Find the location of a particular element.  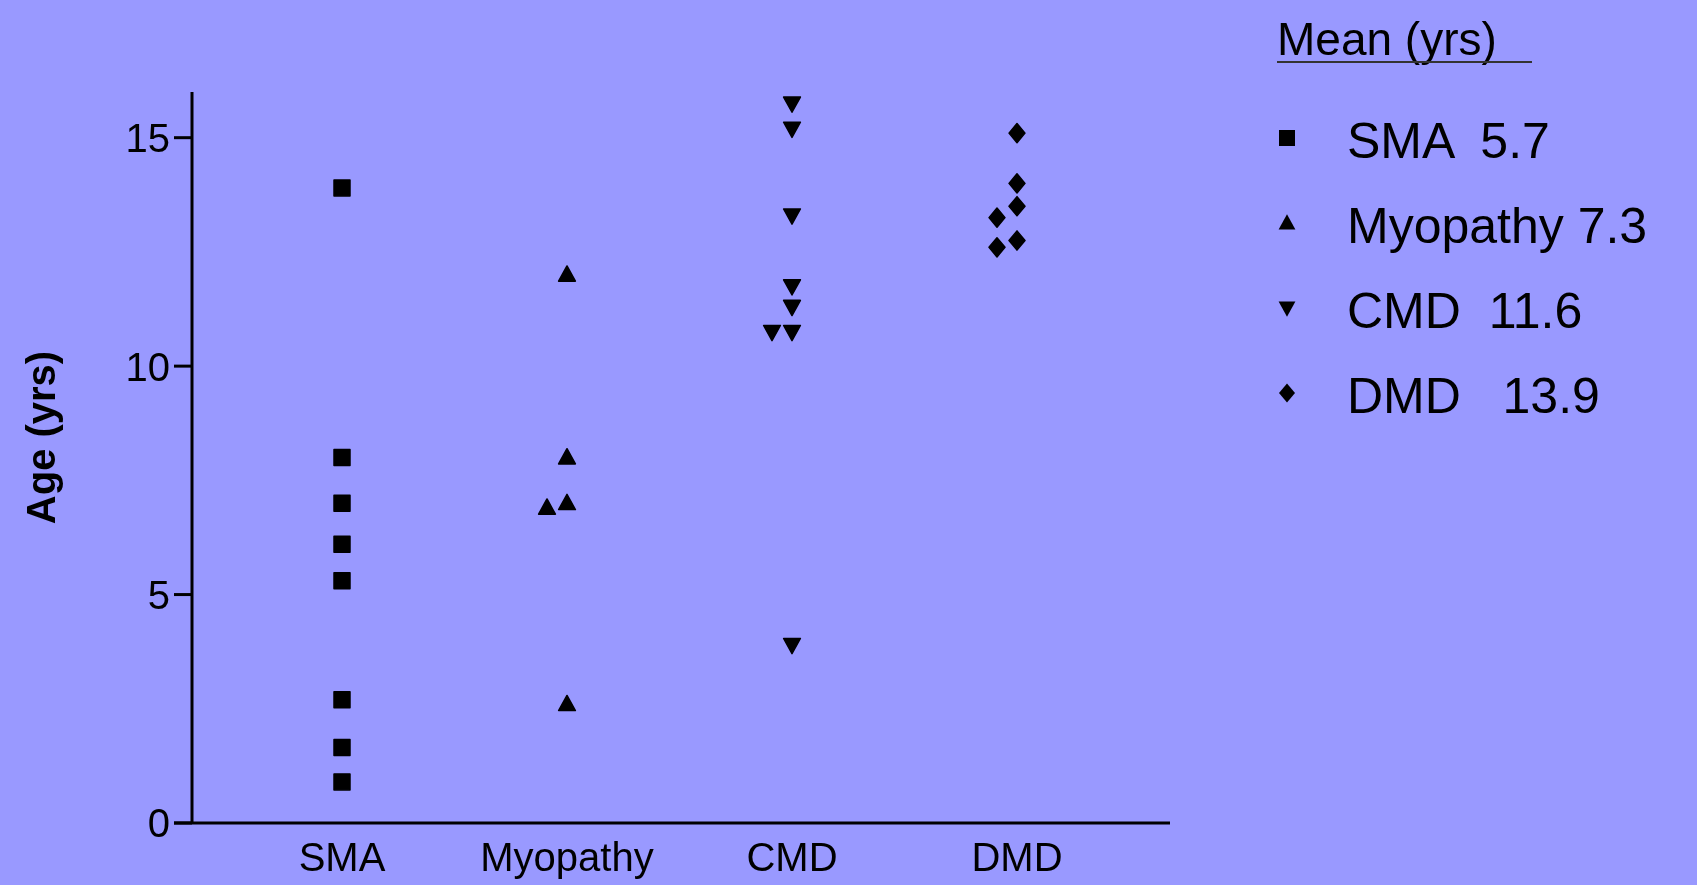

y-tick-label: 15 is located at coordinates (147, 138).